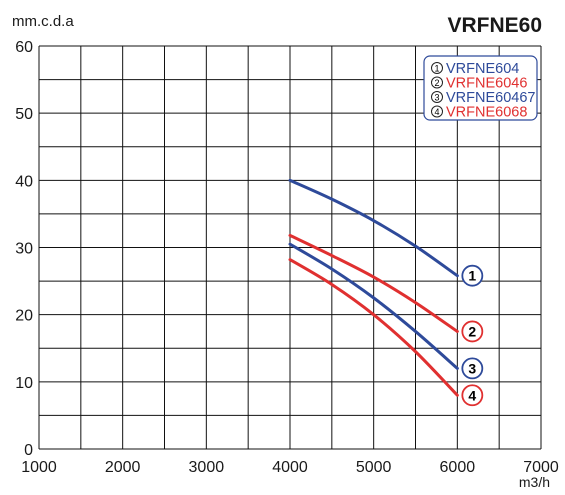 This screenshot has width=565, height=495. What do you see at coordinates (486, 113) in the screenshot?
I see `legend-label: VRFNE6068` at bounding box center [486, 113].